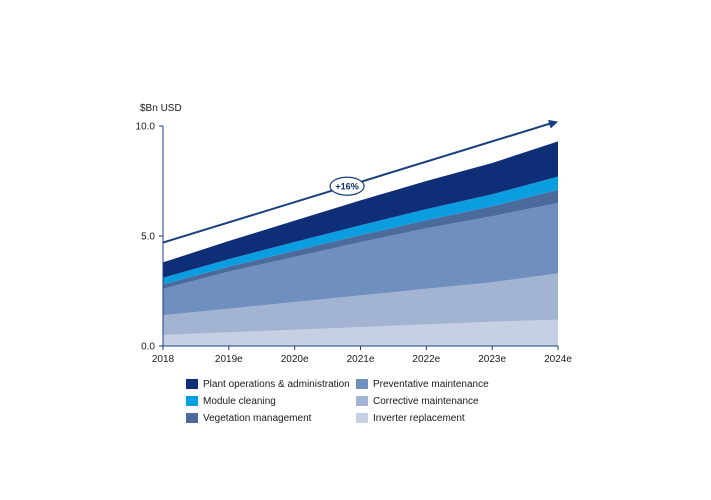  I want to click on legend-item: Corrective maintenance, so click(441, 401).